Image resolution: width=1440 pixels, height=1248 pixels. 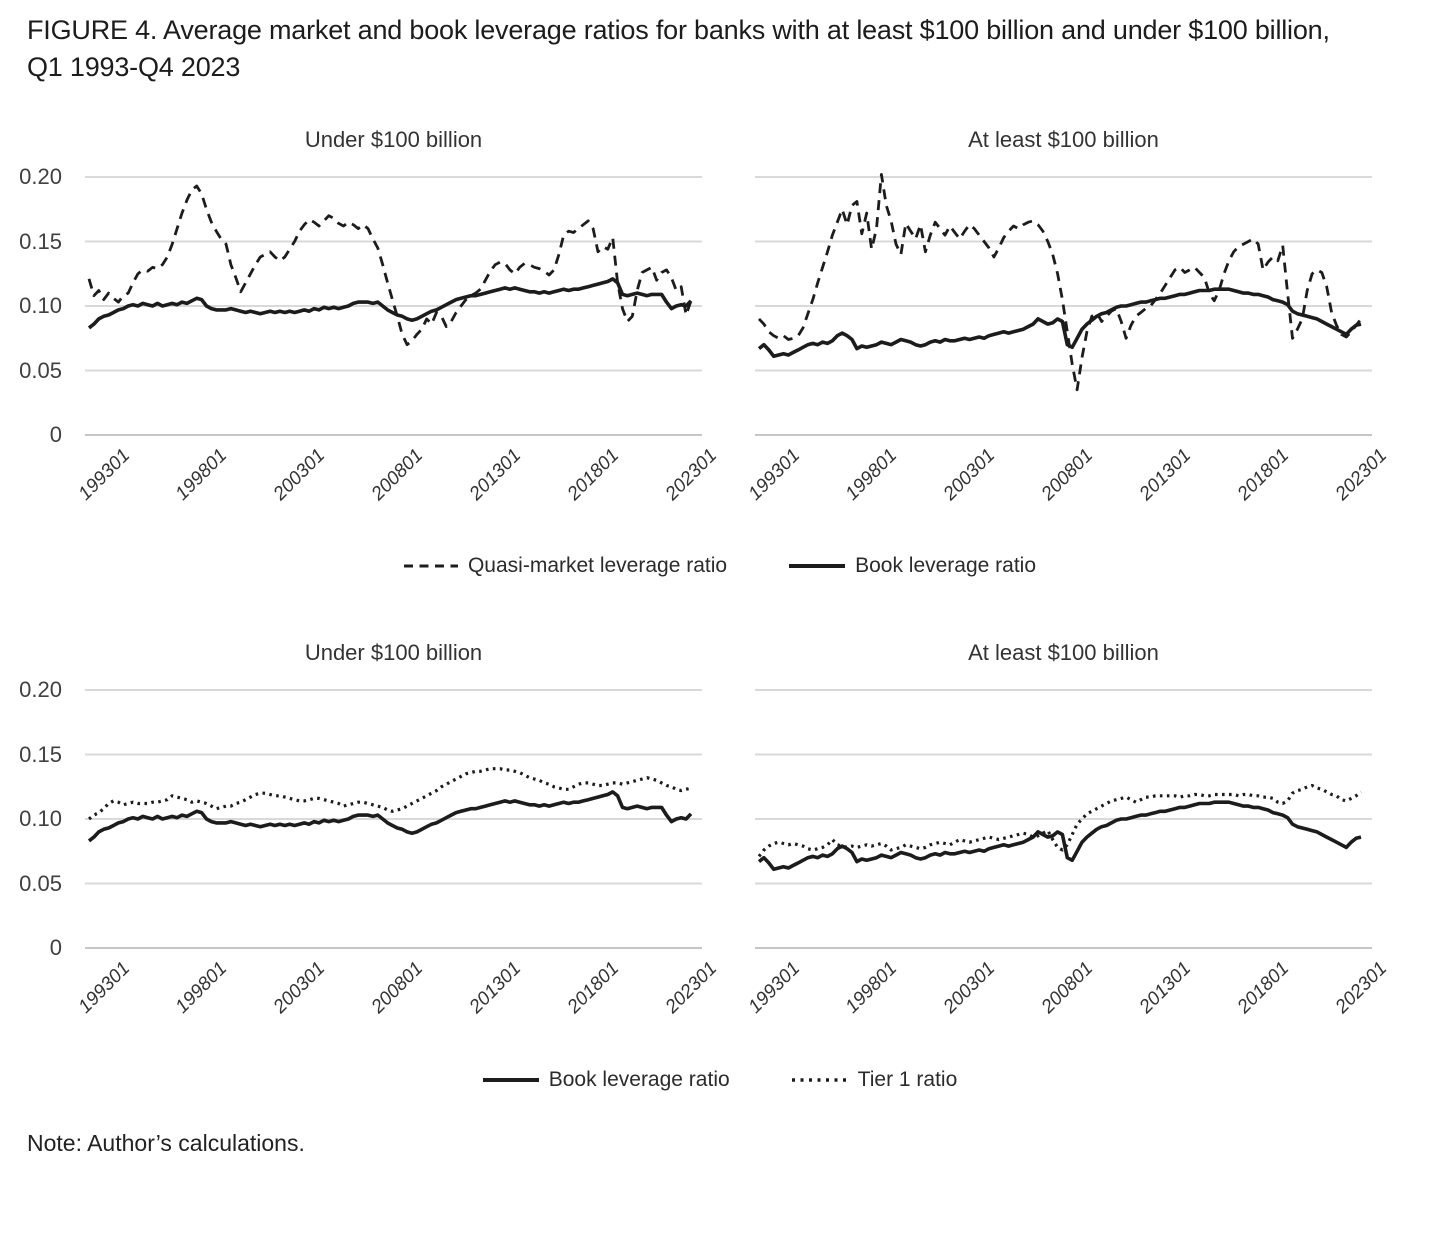 What do you see at coordinates (166, 1143) in the screenshot?
I see `figure-note: Note: Author’s calculations.` at bounding box center [166, 1143].